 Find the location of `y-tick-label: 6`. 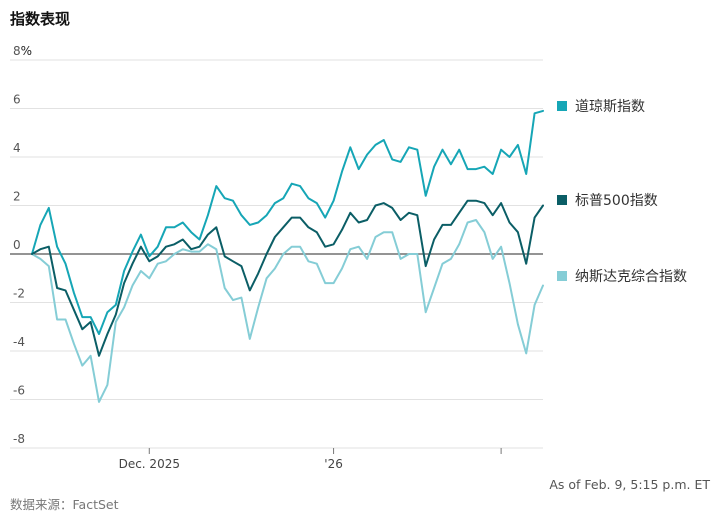

y-tick-label: 6 is located at coordinates (17, 100).